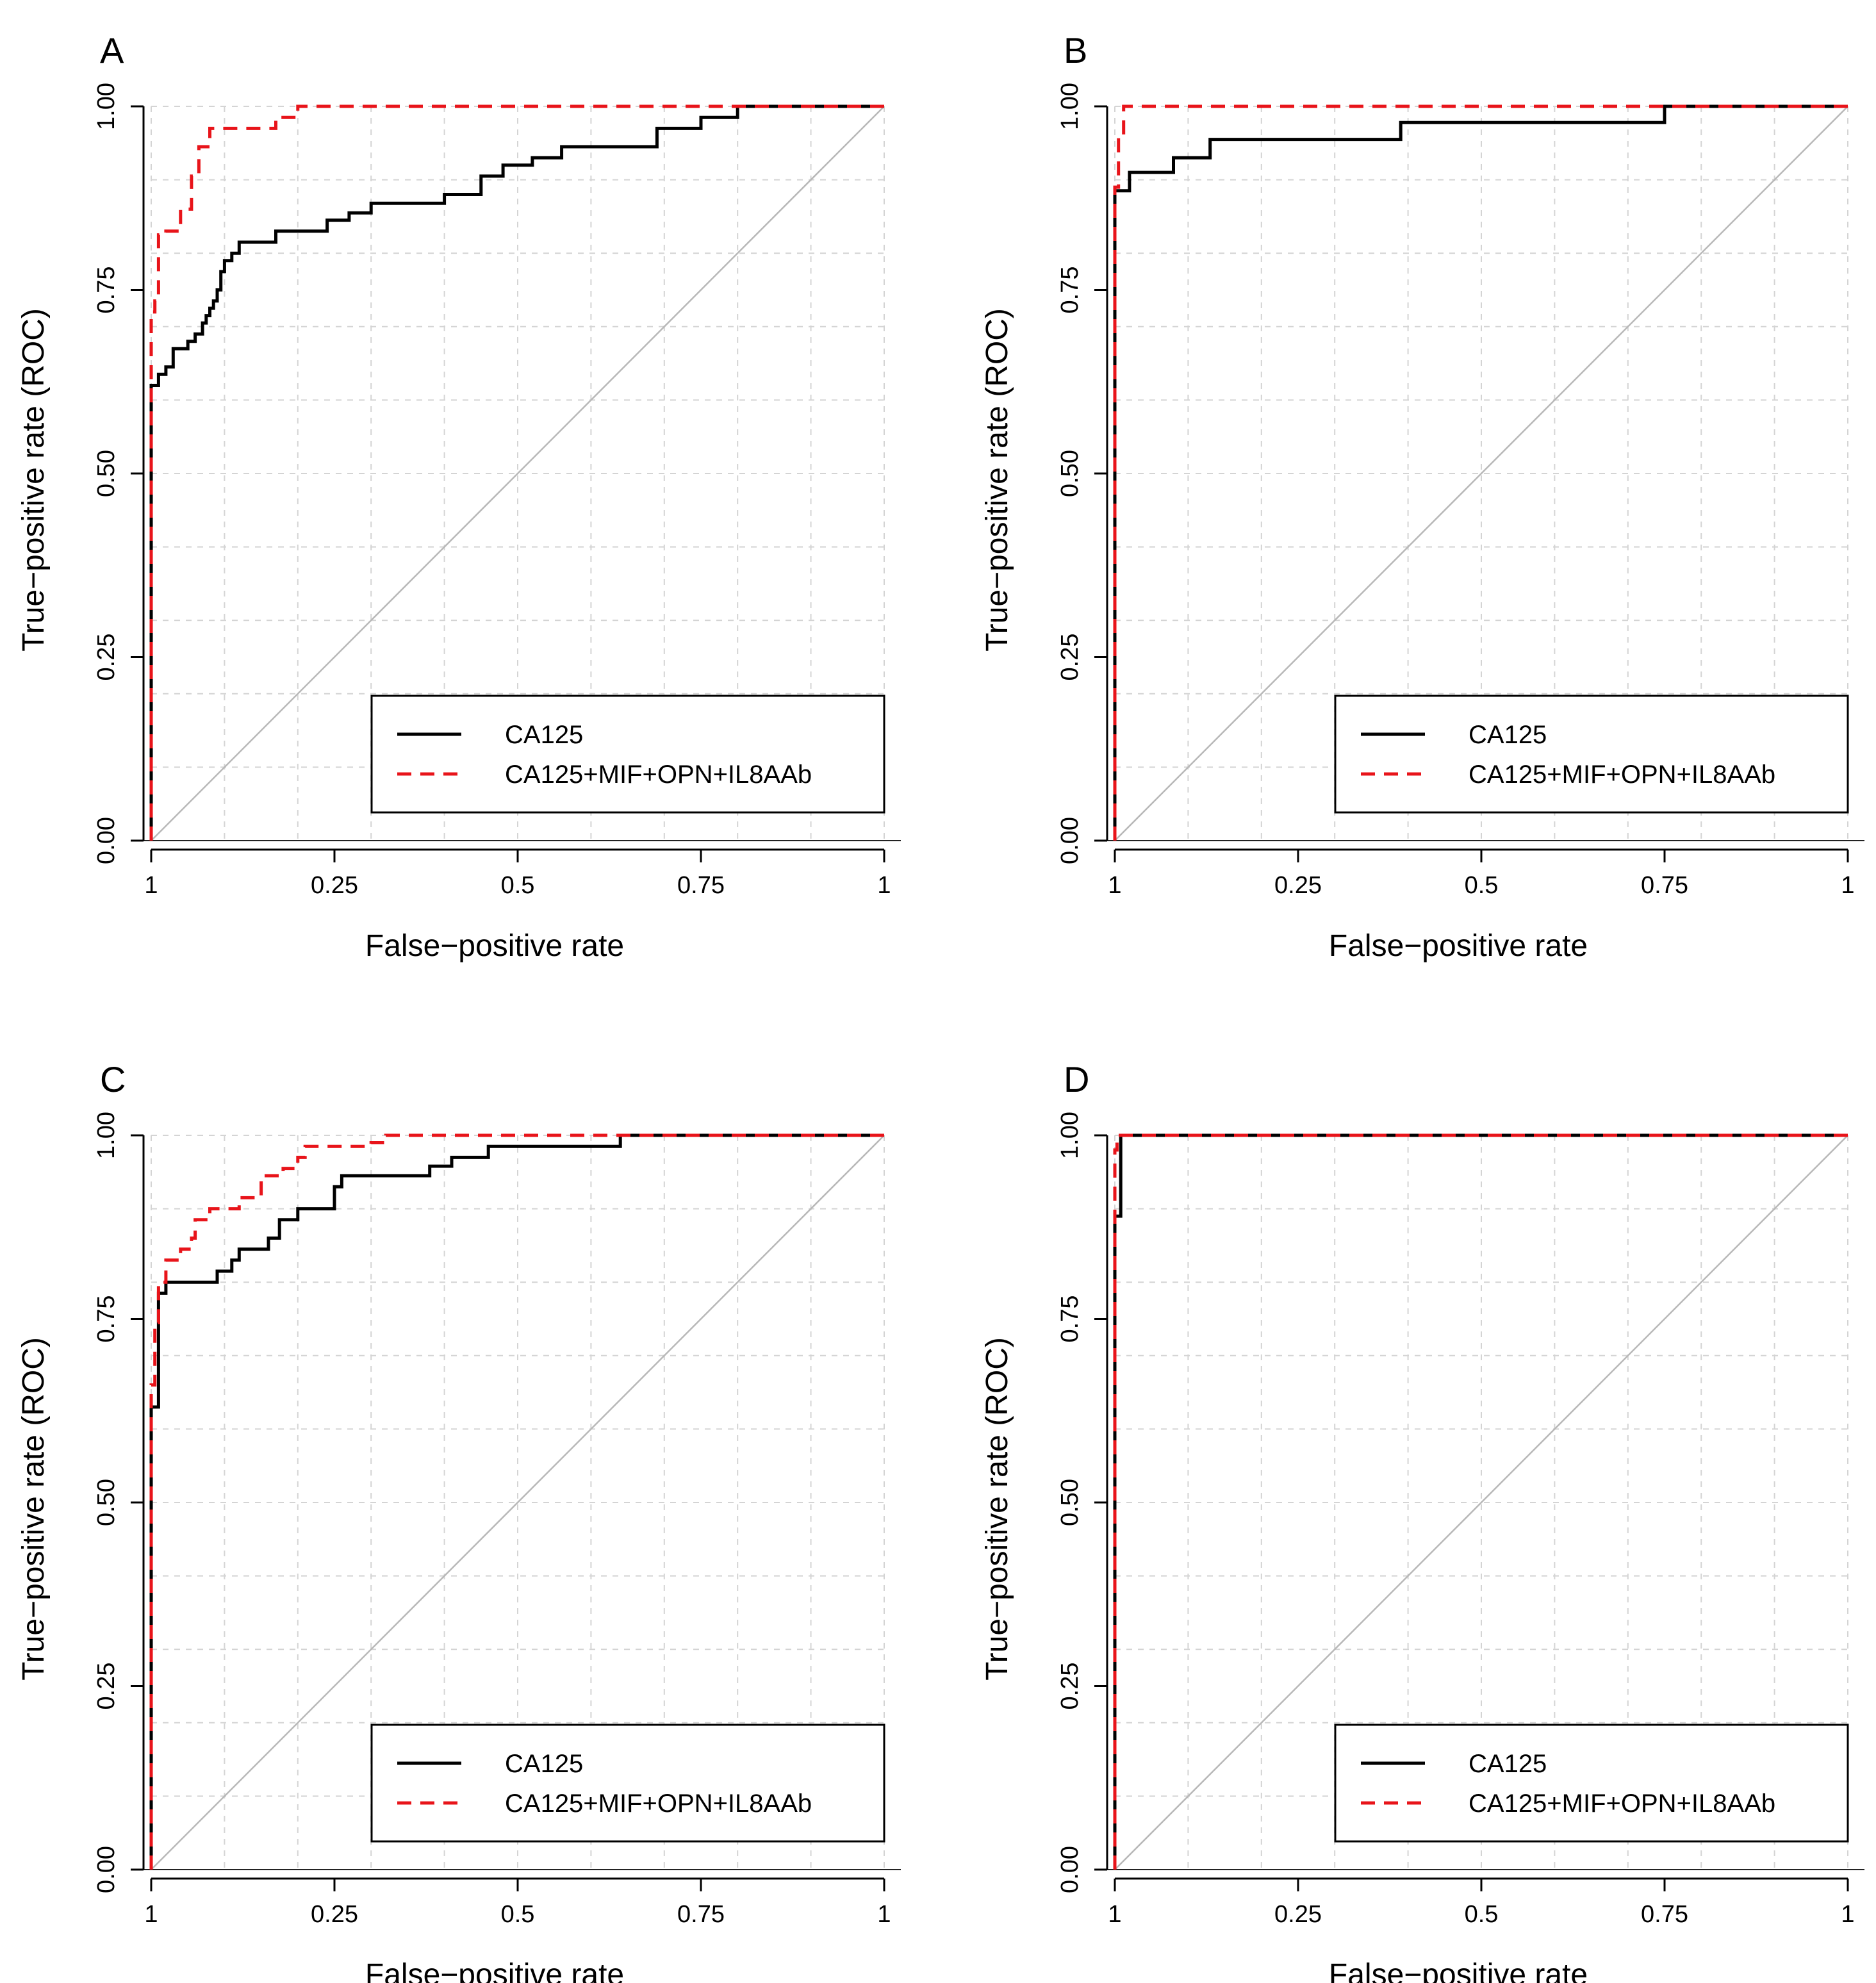 The height and width of the screenshot is (1983, 1876). What do you see at coordinates (113, 1079) in the screenshot?
I see `panel-letter: C` at bounding box center [113, 1079].